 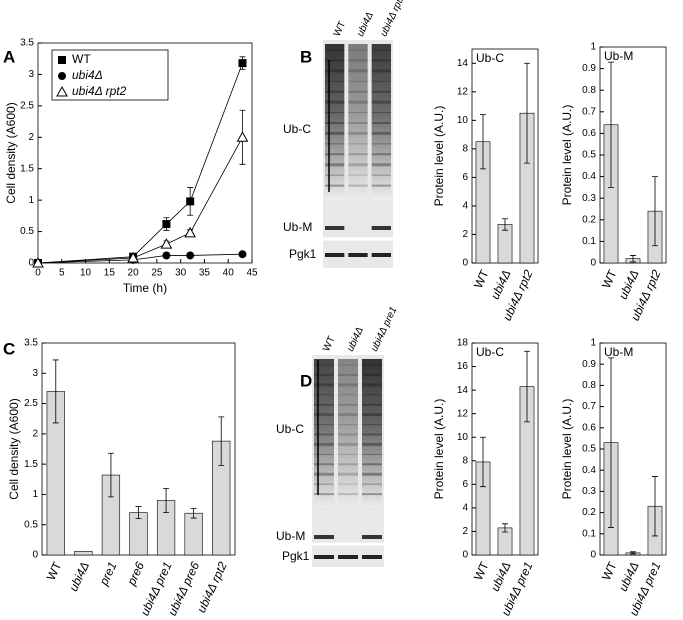 I want to click on x-tick-label: 35, so click(x=205, y=273).